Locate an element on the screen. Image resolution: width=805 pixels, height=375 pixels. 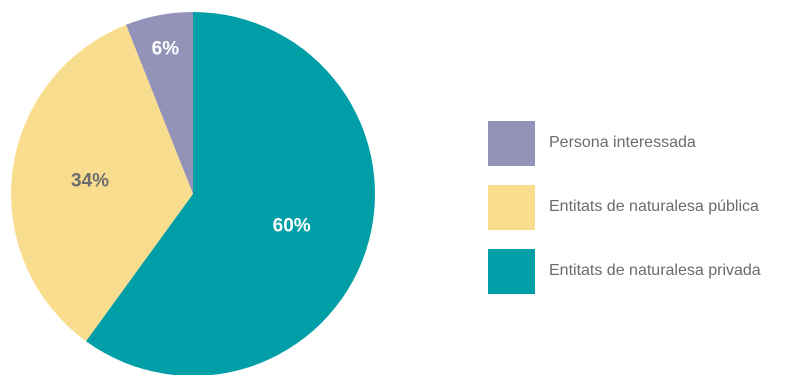
pie-slice is located at coordinates (159, 103).